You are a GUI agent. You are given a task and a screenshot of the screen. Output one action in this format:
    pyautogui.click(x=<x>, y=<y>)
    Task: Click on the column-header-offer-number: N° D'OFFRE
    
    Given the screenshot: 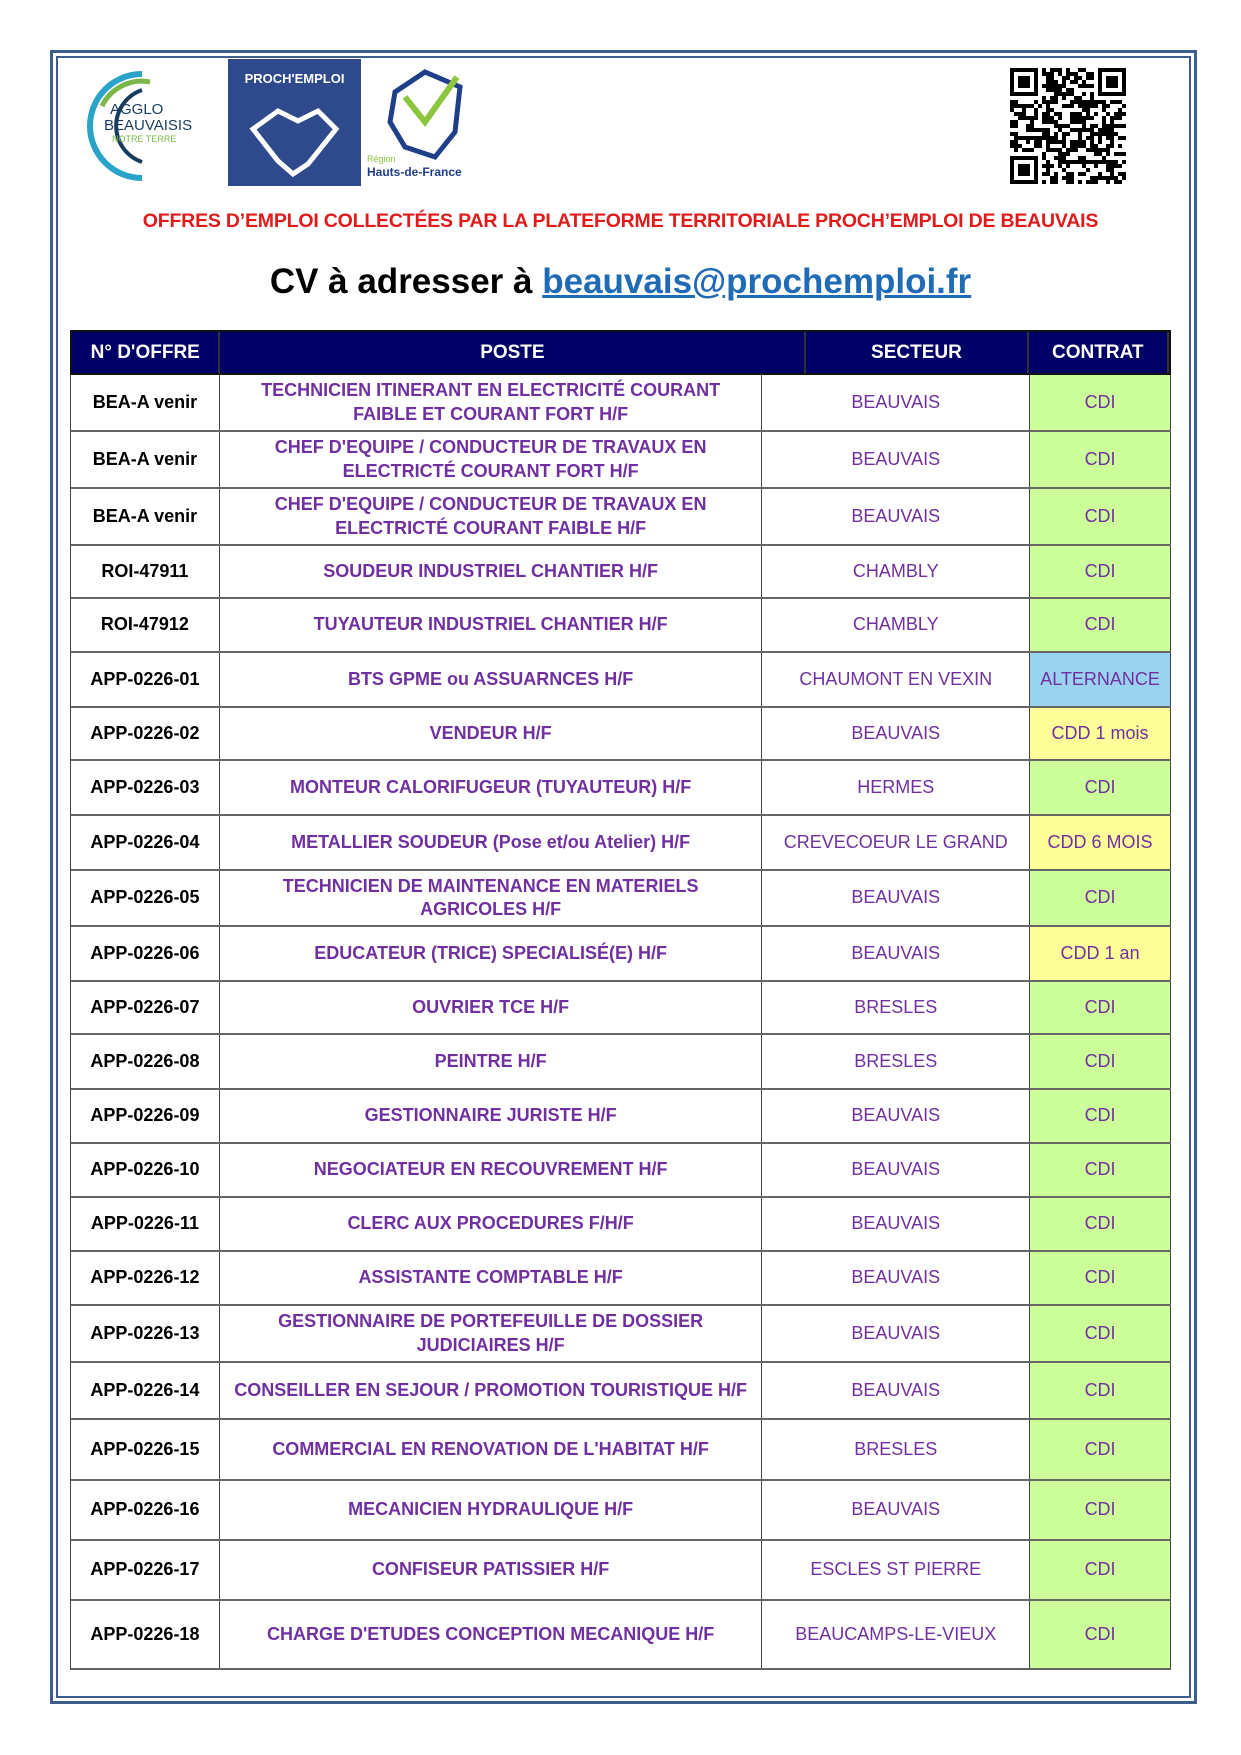 What is the action you would take?
    pyautogui.click(x=146, y=352)
    